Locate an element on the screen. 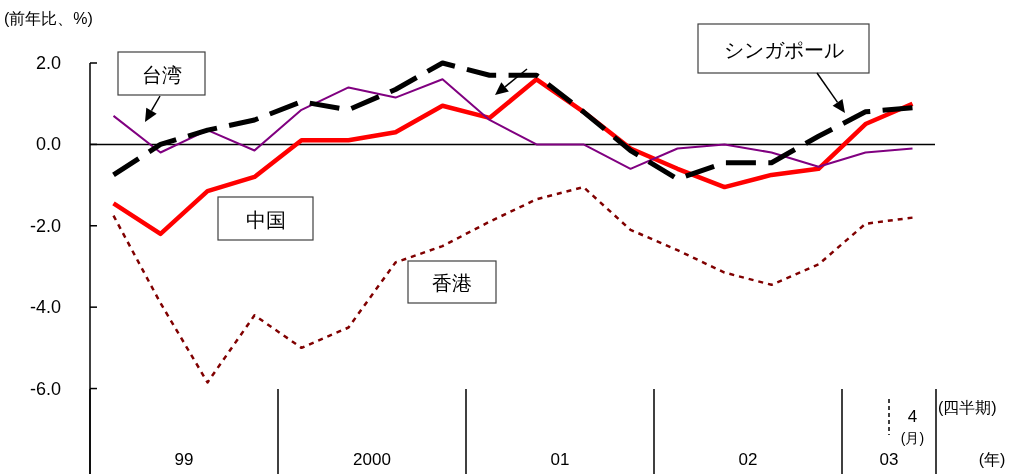 The width and height of the screenshot is (1019, 474). y-tick-label: -6.0 is located at coordinates (45, 388).